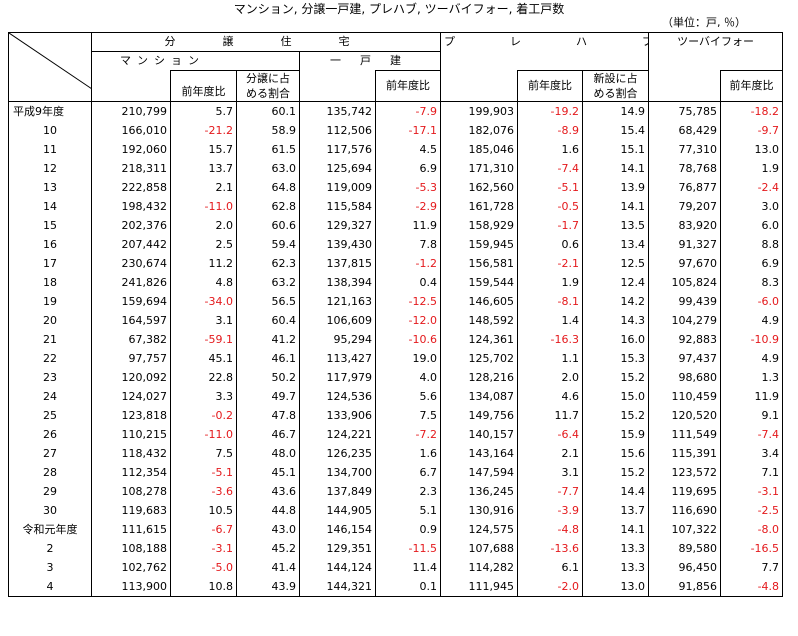  Describe the element at coordinates (479, 206) in the screenshot. I see `prefab-count: 161,728` at that location.